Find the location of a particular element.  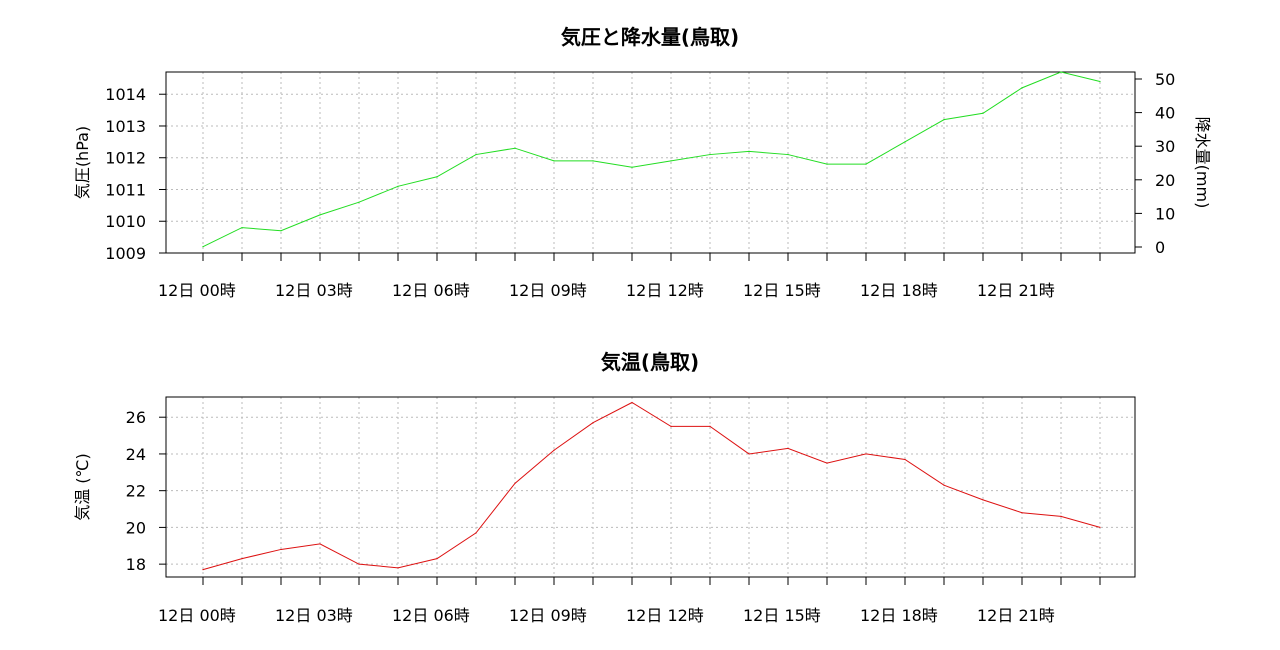

y2-tick-label: 50 is located at coordinates (1165, 79).